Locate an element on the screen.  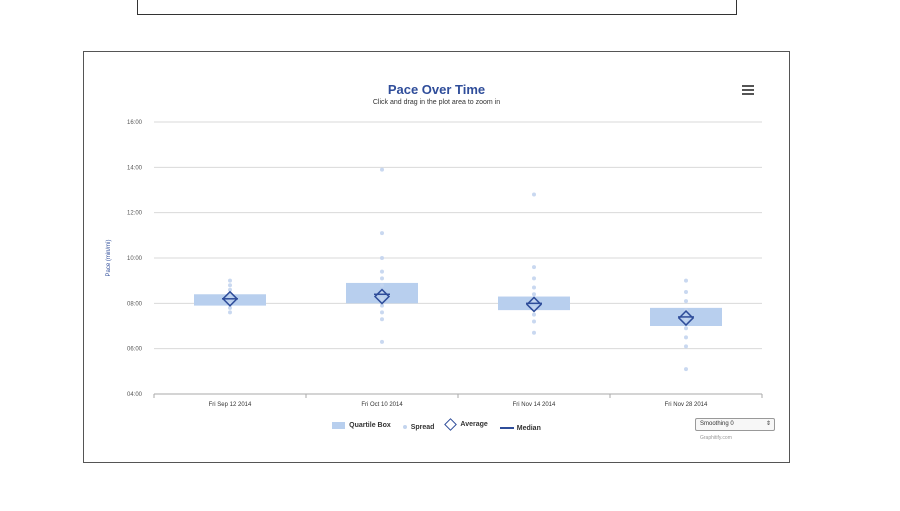
legend-item-median: Median is located at coordinates (520, 428).